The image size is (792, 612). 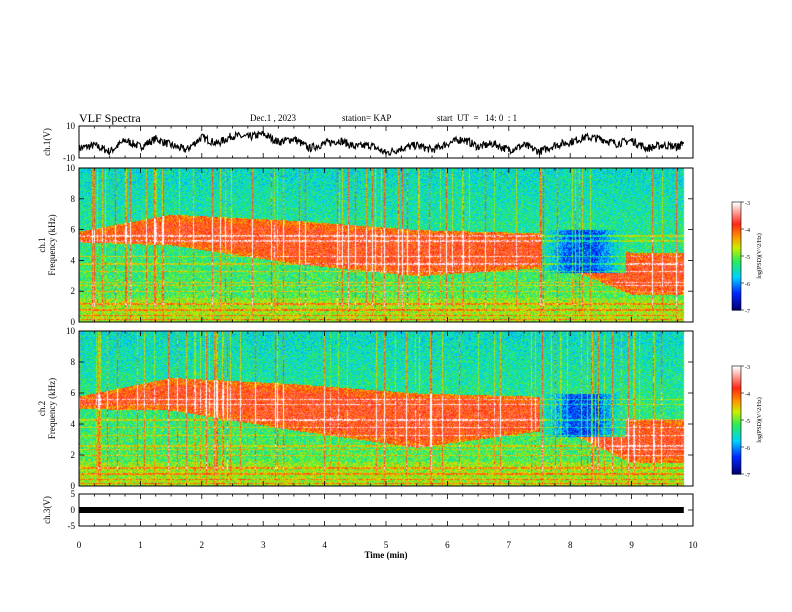 What do you see at coordinates (381, 510) in the screenshot?
I see `ch3-signal-band` at bounding box center [381, 510].